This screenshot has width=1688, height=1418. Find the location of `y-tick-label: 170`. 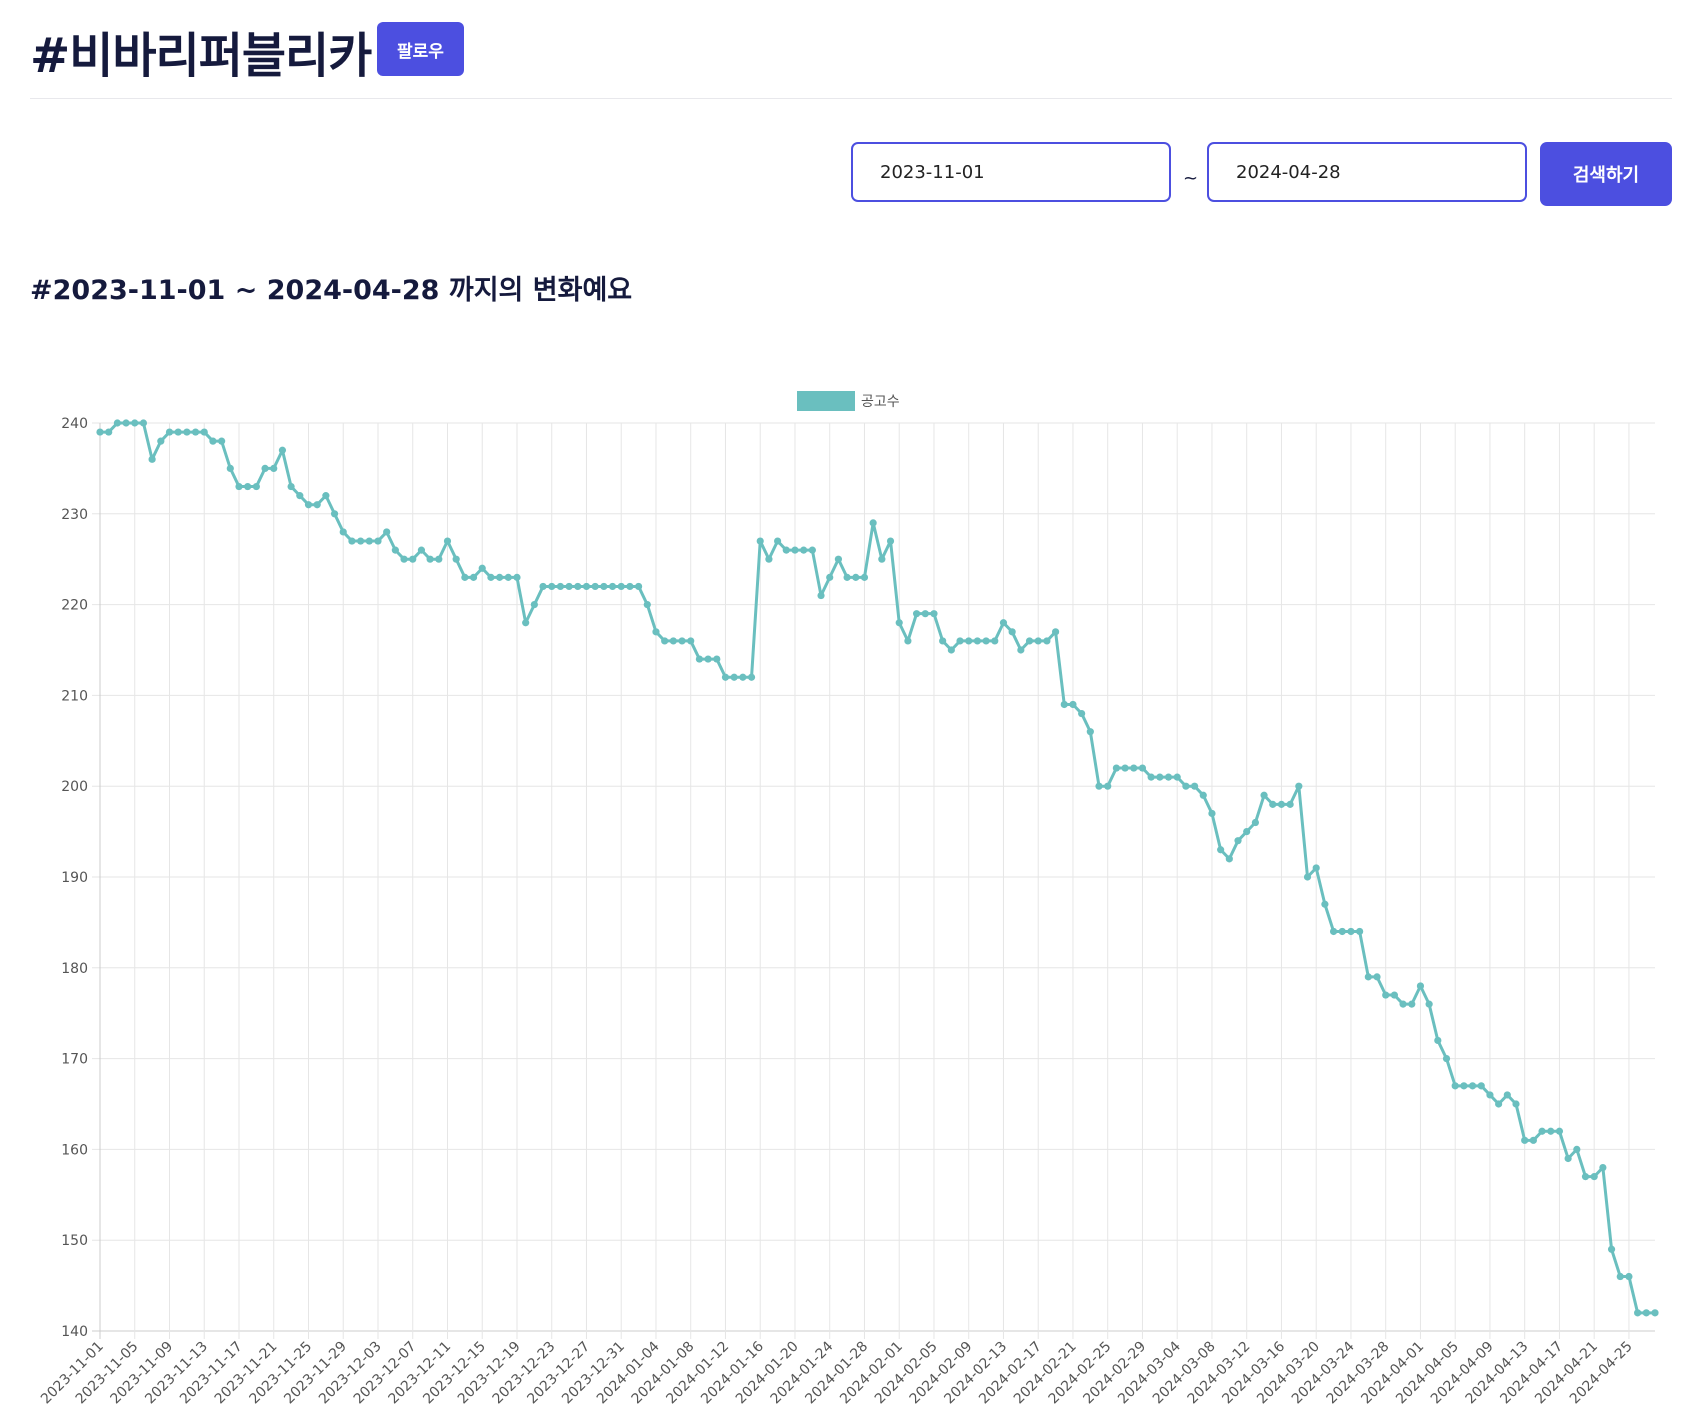

y-tick-label: 170 is located at coordinates (74, 1060).